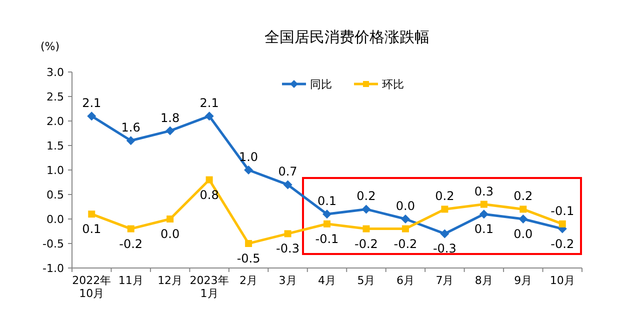 The height and width of the screenshot is (323, 618). I want to click on legend-label: 同比, so click(321, 84).